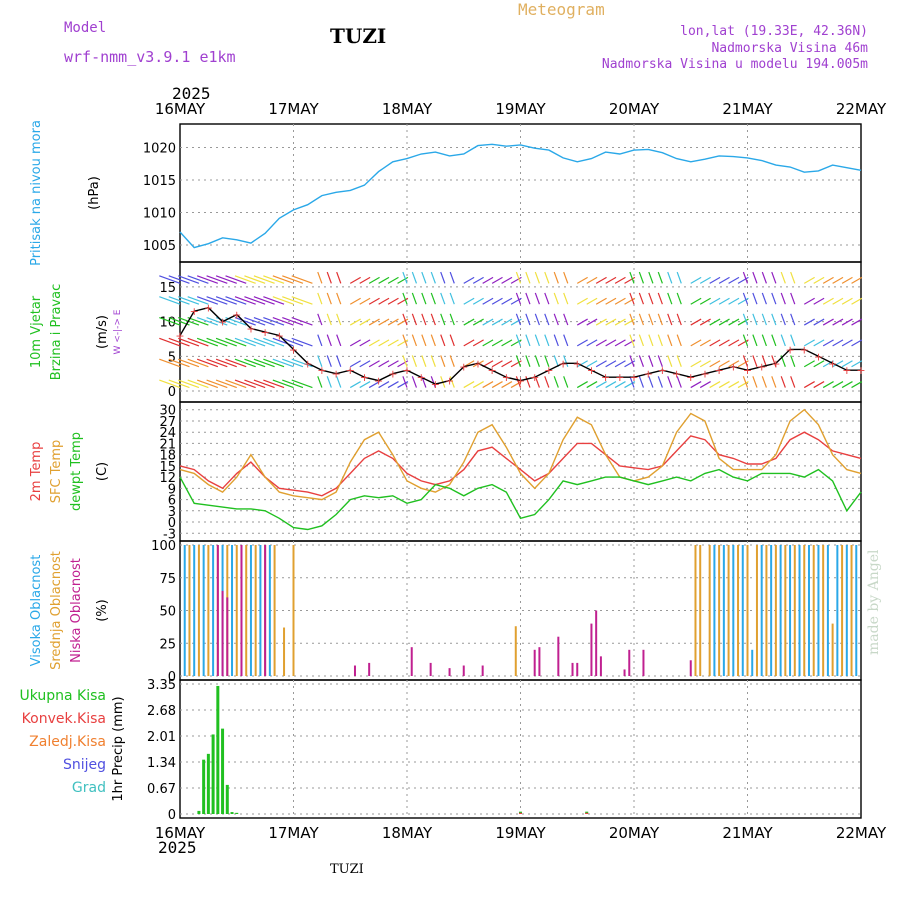 The height and width of the screenshot is (900, 900). What do you see at coordinates (89, 788) in the screenshot?
I see `precip-legend-label: Grad` at bounding box center [89, 788].